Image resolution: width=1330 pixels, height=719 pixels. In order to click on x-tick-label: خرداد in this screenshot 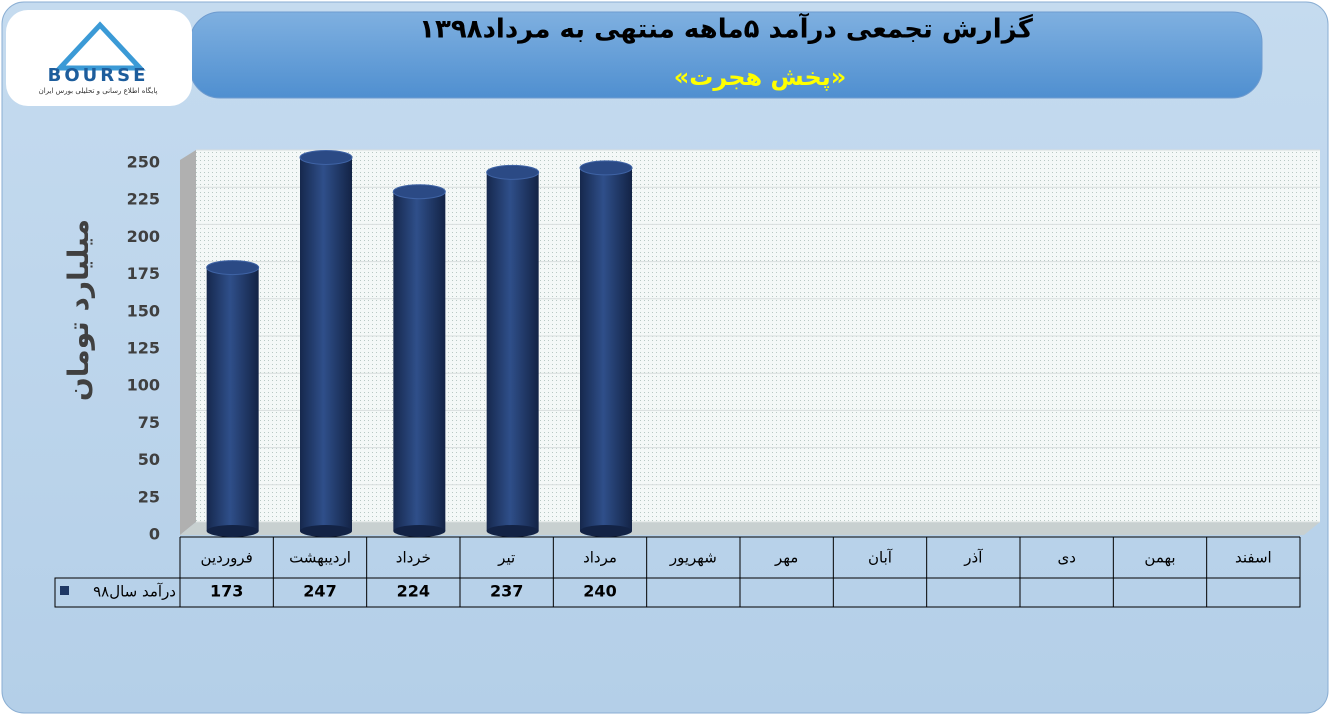, I will do `click(413, 558)`.